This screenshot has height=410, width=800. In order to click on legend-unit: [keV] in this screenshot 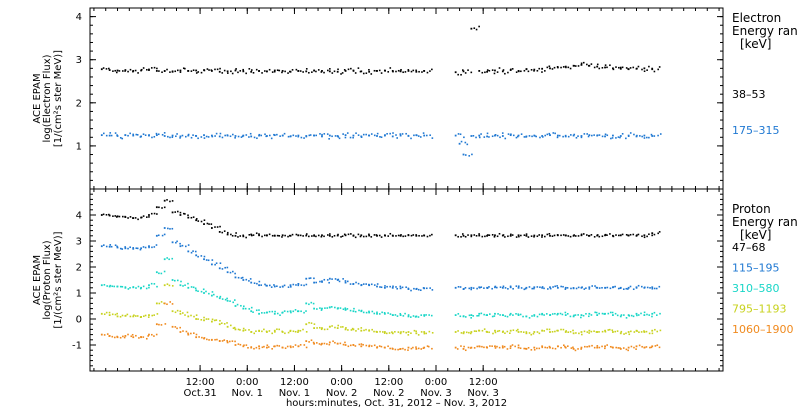, I will do `click(755, 235)`.